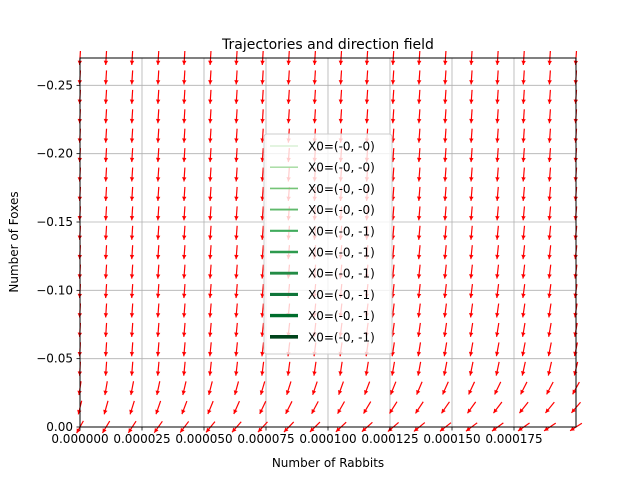 This screenshot has height=484, width=640. What do you see at coordinates (58, 256) in the screenshot?
I see `y-axis-ticks: 0.00 −0.05 −0.10 −0.15 −0.20 −0.25` at bounding box center [58, 256].